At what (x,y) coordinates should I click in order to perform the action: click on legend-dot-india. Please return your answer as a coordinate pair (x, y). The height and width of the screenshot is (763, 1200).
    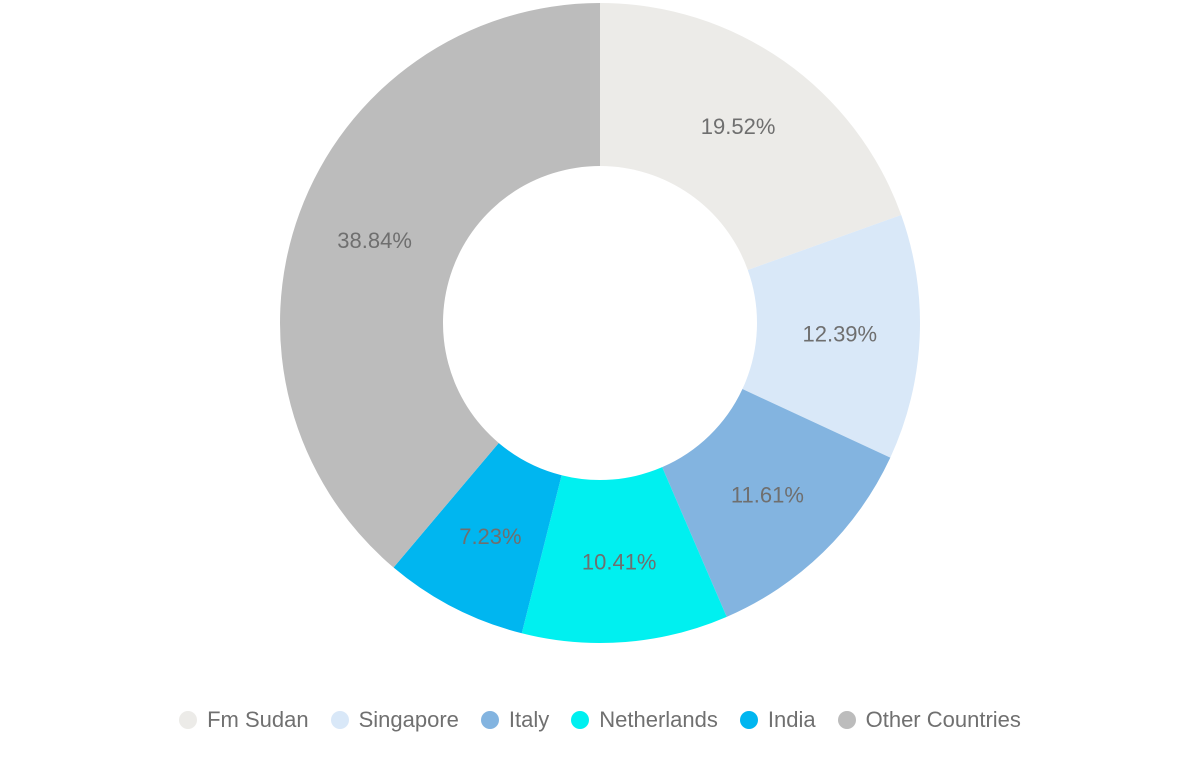
    Looking at the image, I should click on (748, 720).